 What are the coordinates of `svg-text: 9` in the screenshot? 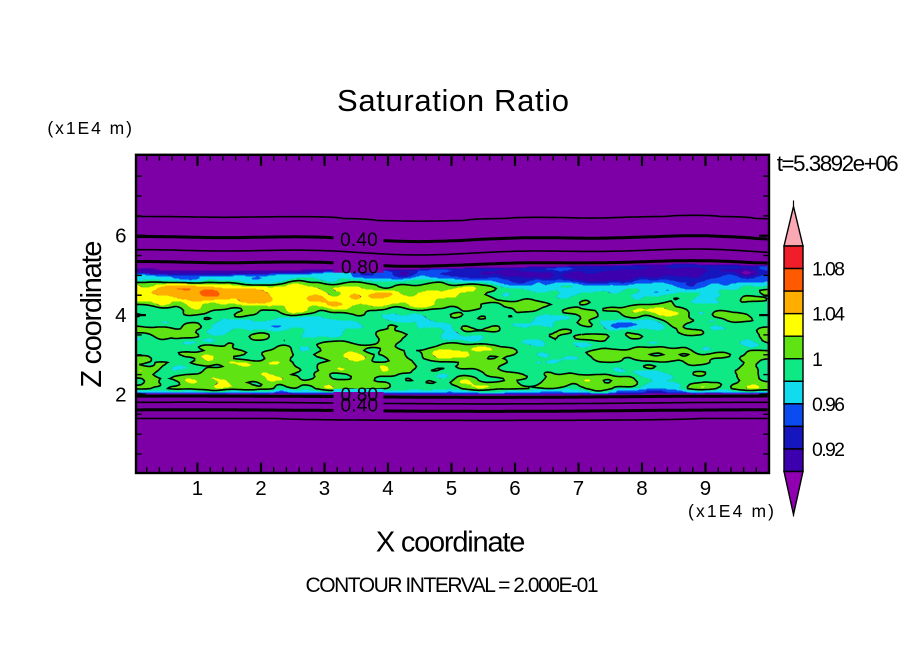 It's located at (705, 488).